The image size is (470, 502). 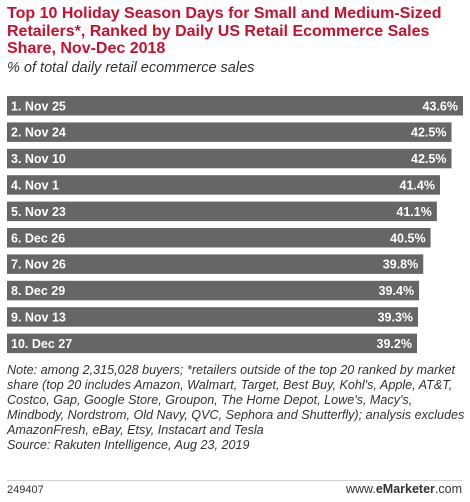 I want to click on value-label: 43.6%, so click(x=440, y=106).